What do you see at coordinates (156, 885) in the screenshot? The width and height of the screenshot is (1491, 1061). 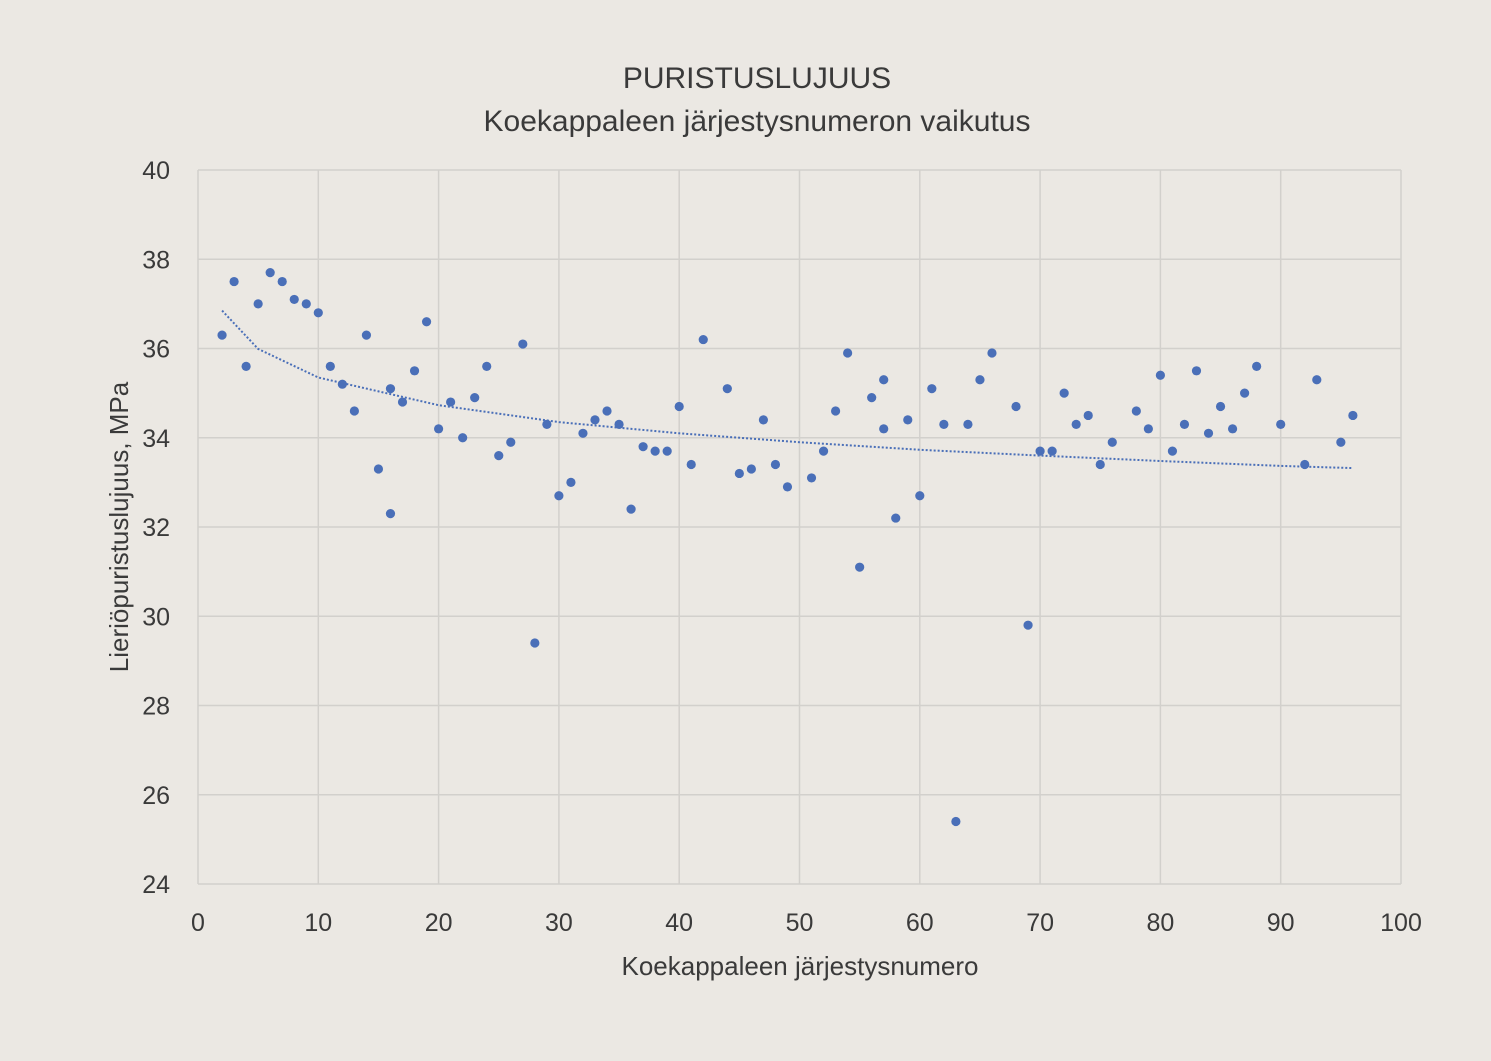 I see `y-tick-label: 24` at bounding box center [156, 885].